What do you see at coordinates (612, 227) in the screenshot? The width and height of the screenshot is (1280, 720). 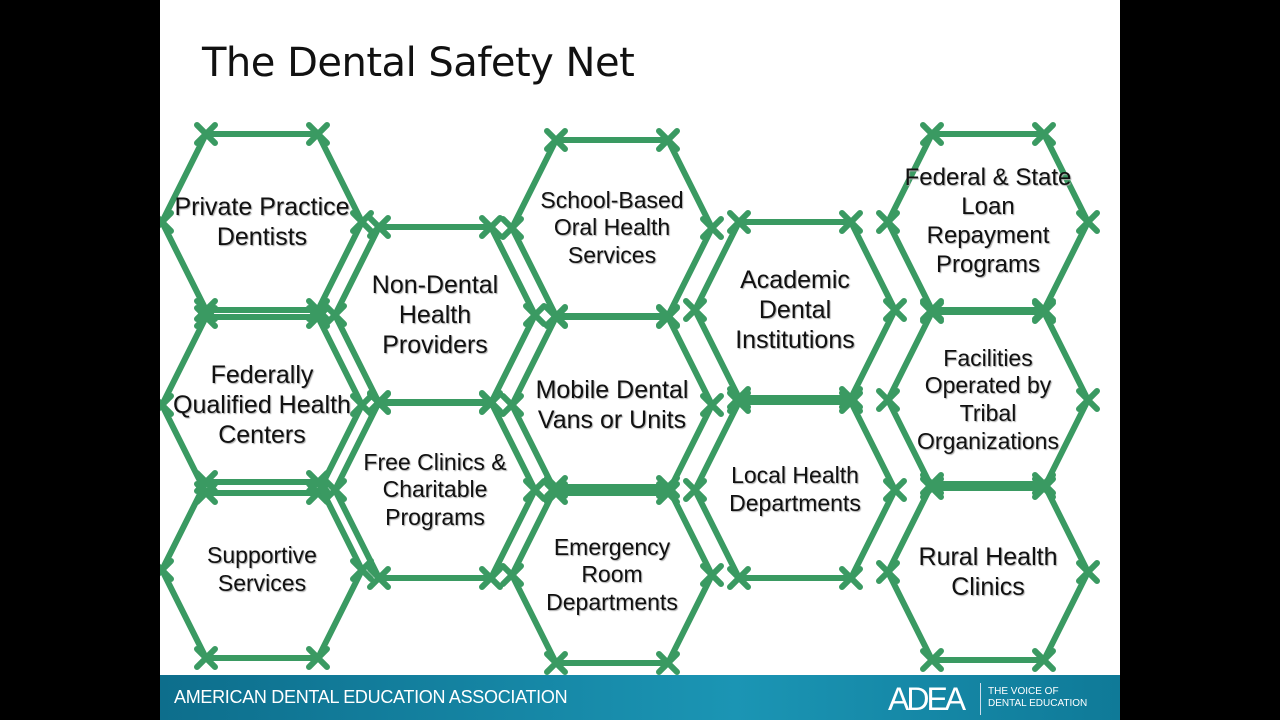 I see `hexagon-label: School-Based Oral Health Services` at bounding box center [612, 227].